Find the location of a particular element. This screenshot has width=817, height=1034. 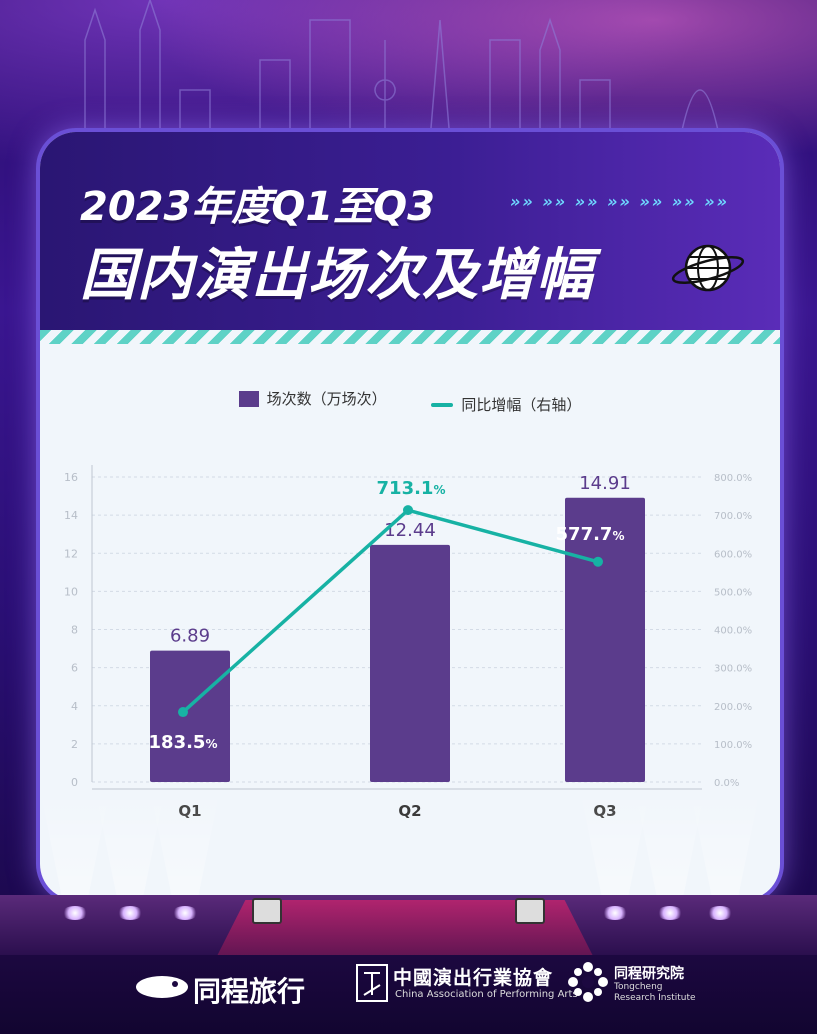

legend-line-swatch is located at coordinates (442, 404).